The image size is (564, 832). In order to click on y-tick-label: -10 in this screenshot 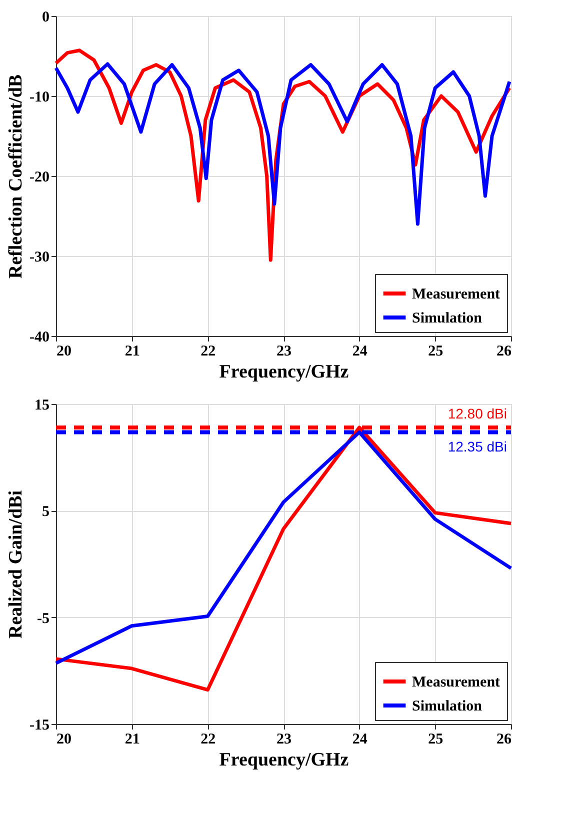, I will do `click(40, 98)`.